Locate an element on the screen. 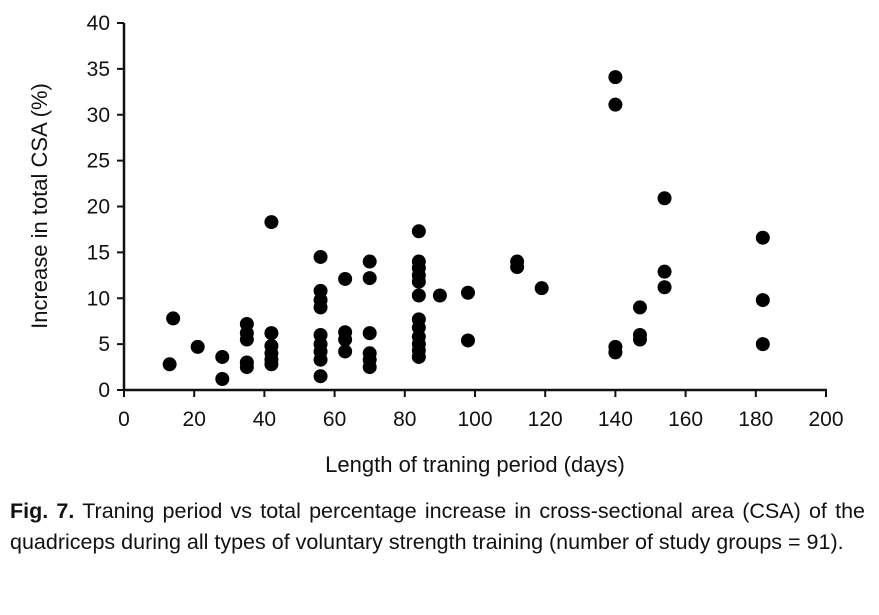  x-tick-label: 200 is located at coordinates (825, 419).